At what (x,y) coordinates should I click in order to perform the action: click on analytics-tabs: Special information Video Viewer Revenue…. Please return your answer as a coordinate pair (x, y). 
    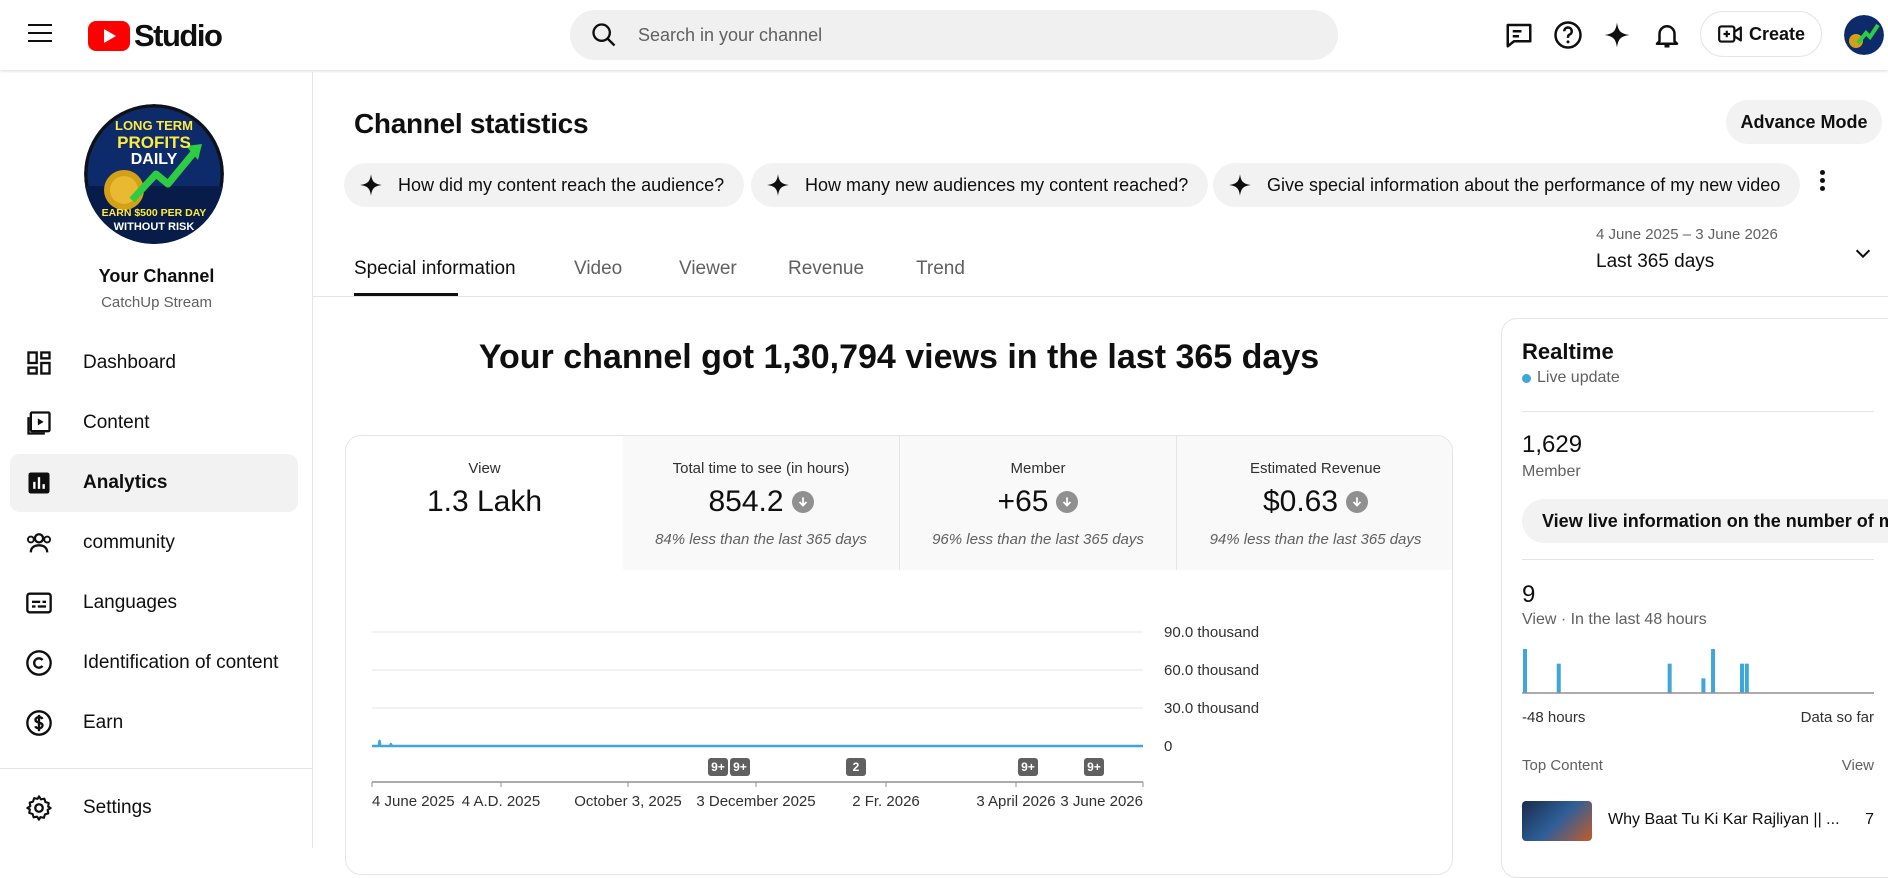
    Looking at the image, I should click on (1100, 272).